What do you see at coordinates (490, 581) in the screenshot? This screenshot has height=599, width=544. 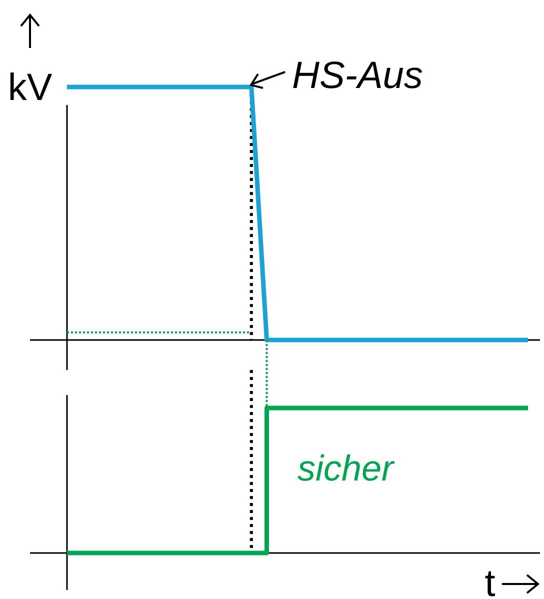 I see `x-axis-title: t` at bounding box center [490, 581].